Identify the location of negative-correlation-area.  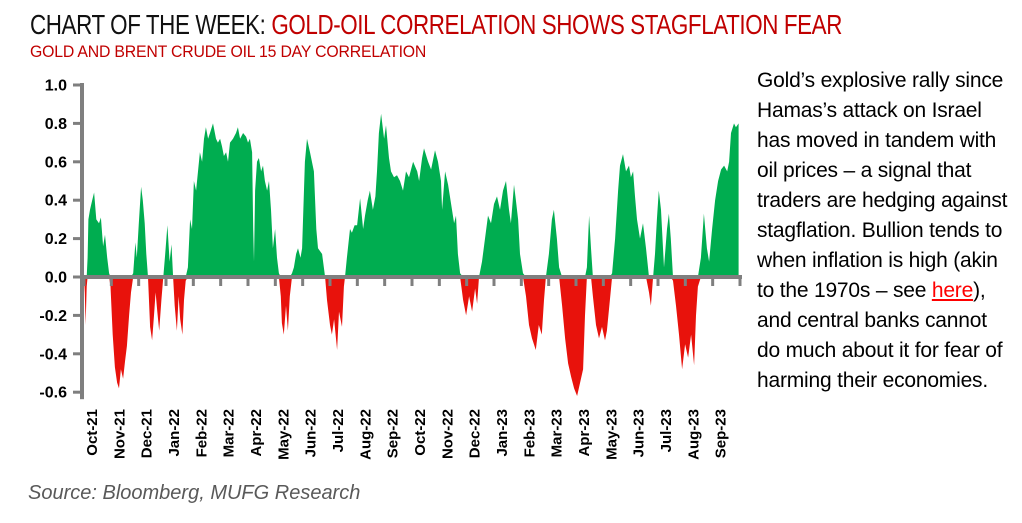
(411, 336).